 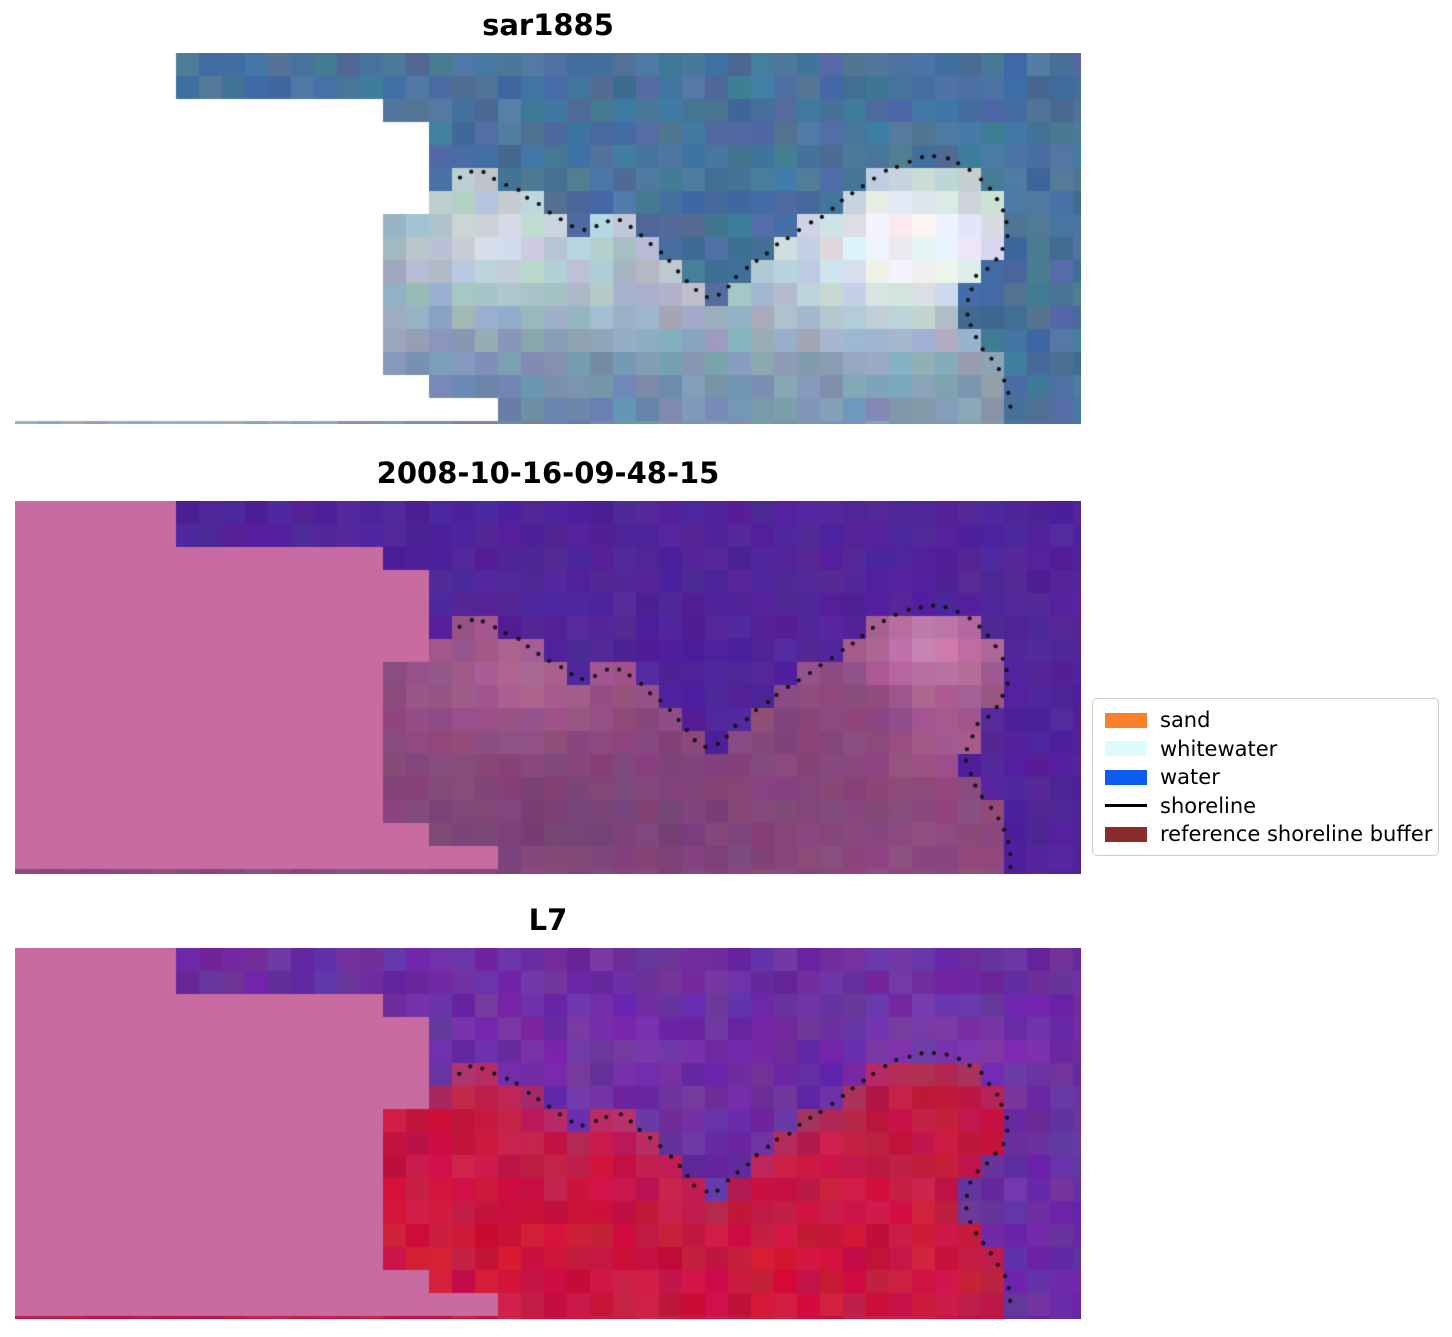 What do you see at coordinates (1185, 720) in the screenshot?
I see `legend-label-sand: sand` at bounding box center [1185, 720].